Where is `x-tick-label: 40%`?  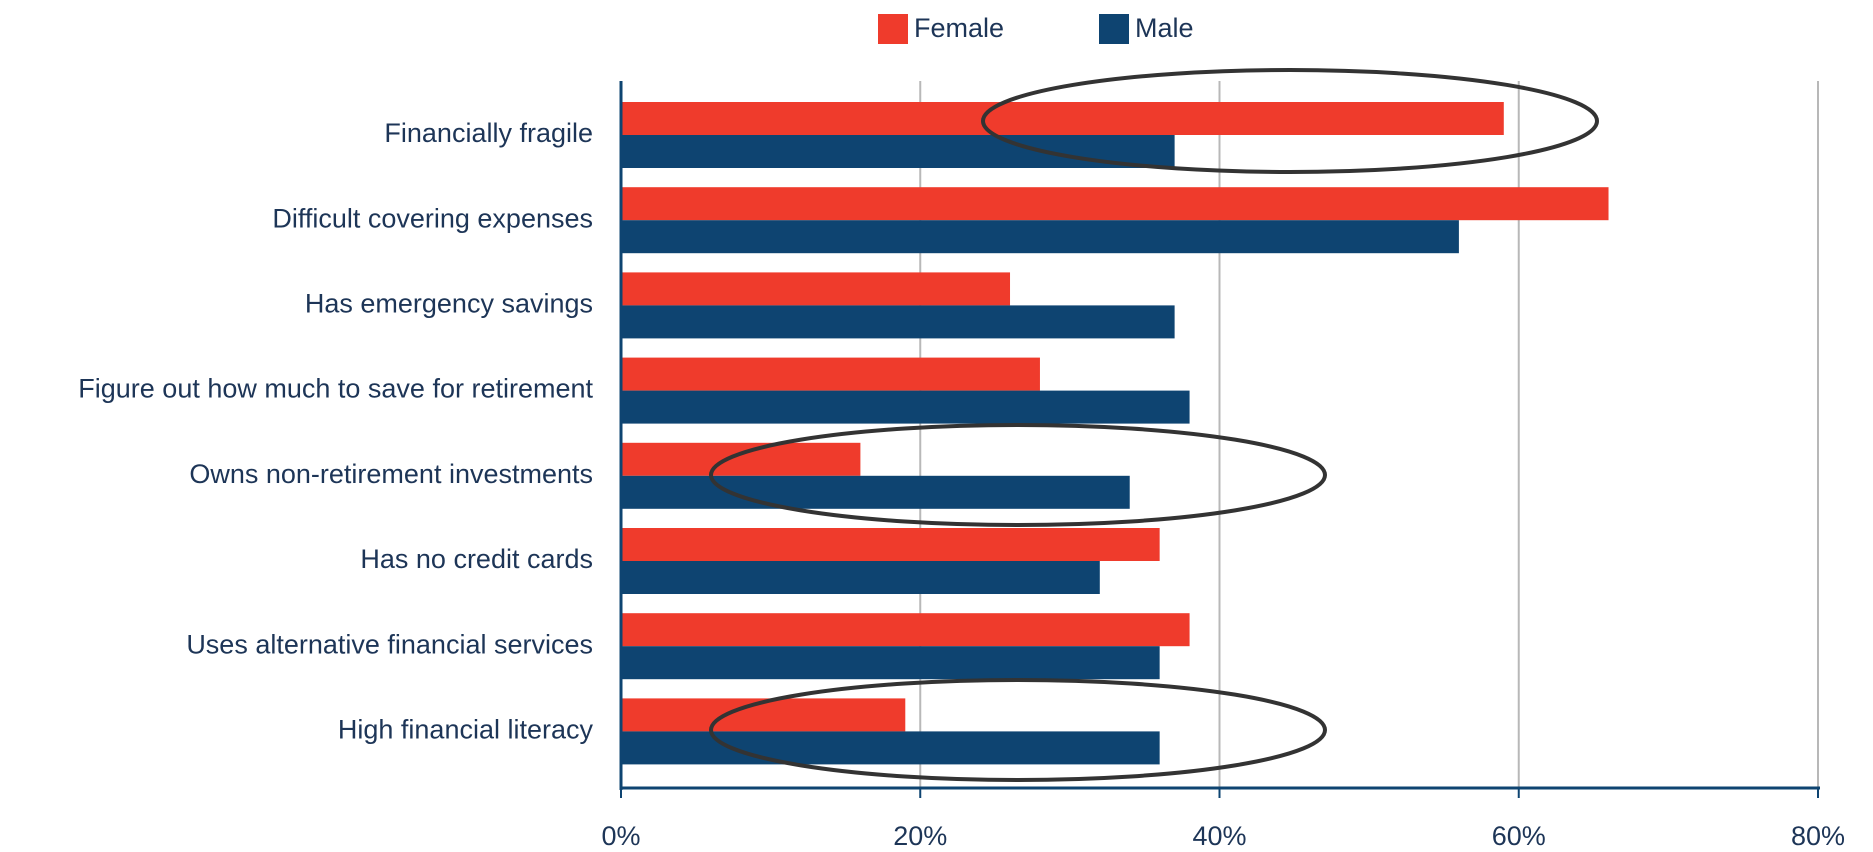
x-tick-label: 40% is located at coordinates (1219, 836).